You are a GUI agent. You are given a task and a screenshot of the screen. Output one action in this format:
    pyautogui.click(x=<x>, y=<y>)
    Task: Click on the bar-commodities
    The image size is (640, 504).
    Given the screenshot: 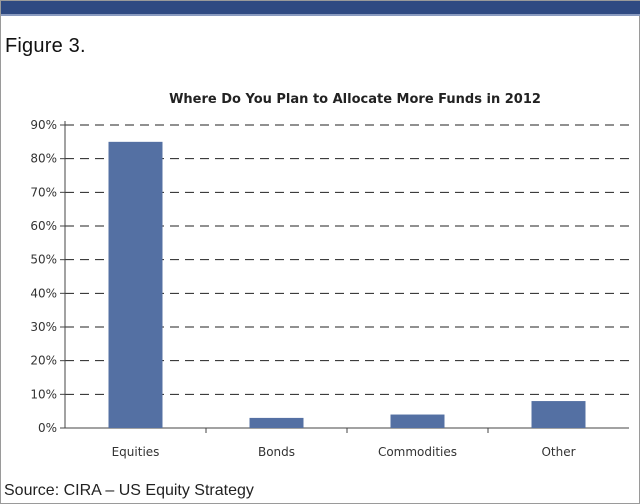 What is the action you would take?
    pyautogui.click(x=417, y=421)
    